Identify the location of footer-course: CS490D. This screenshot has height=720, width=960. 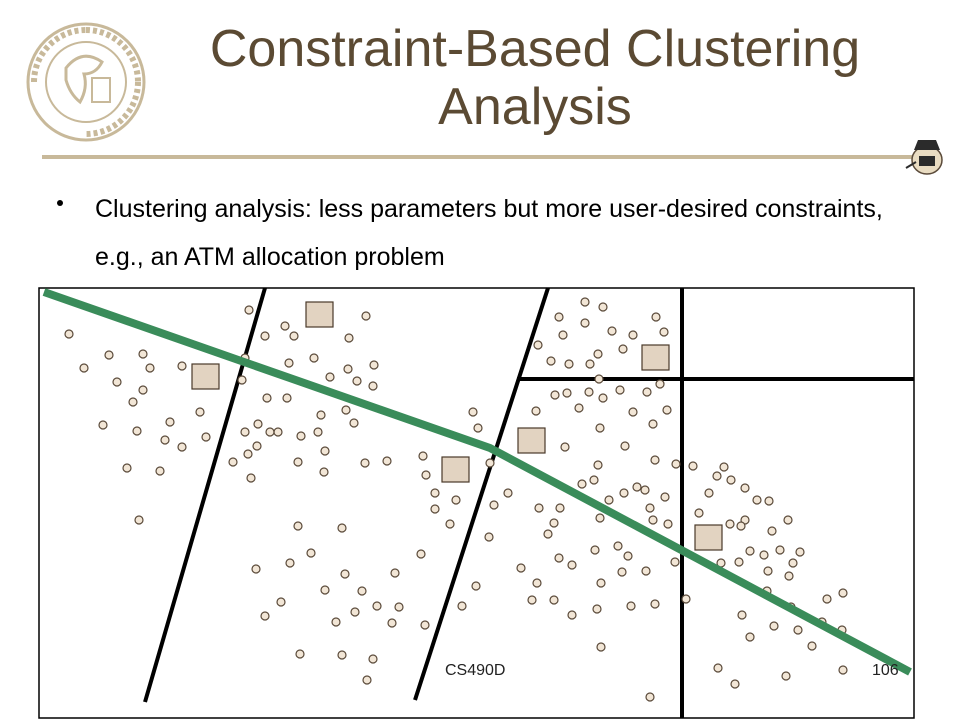
(475, 670).